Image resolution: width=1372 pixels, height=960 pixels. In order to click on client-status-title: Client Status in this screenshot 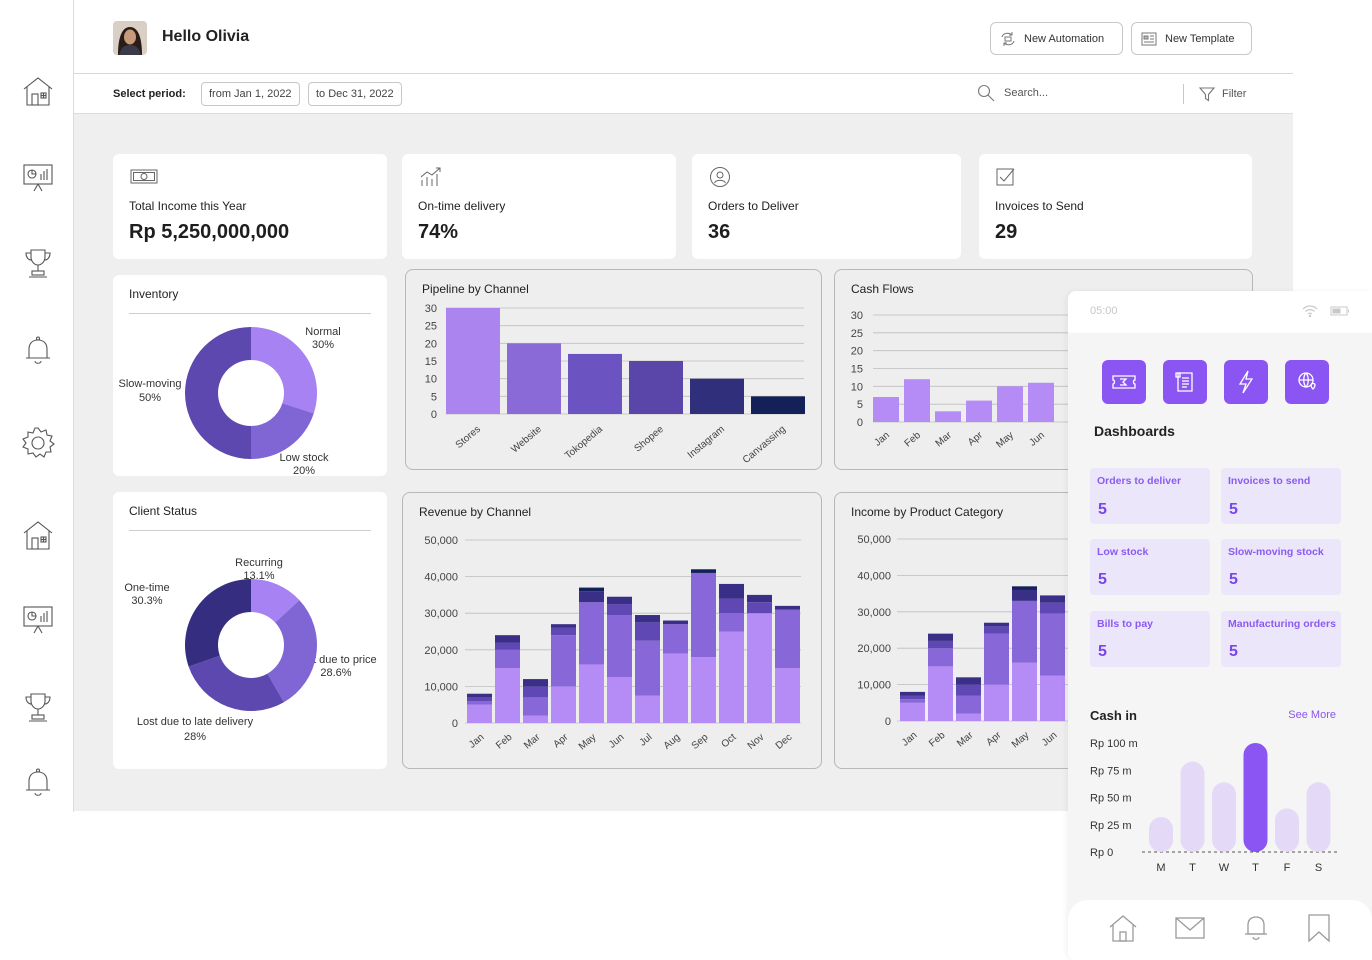, I will do `click(163, 511)`.